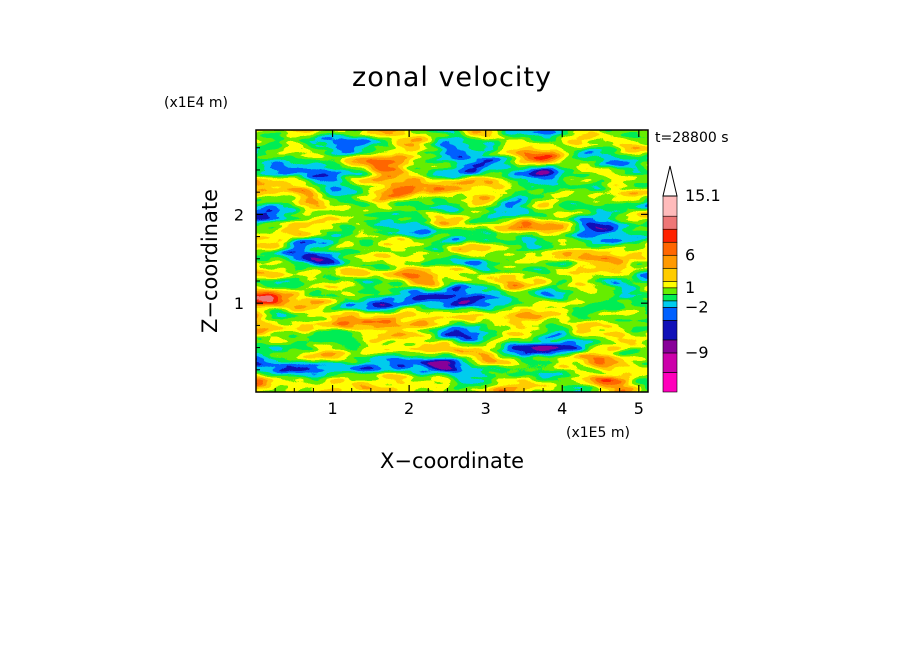 This screenshot has width=904, height=654. Describe the element at coordinates (452, 77) in the screenshot. I see `chart-title: zonal velocity` at that location.